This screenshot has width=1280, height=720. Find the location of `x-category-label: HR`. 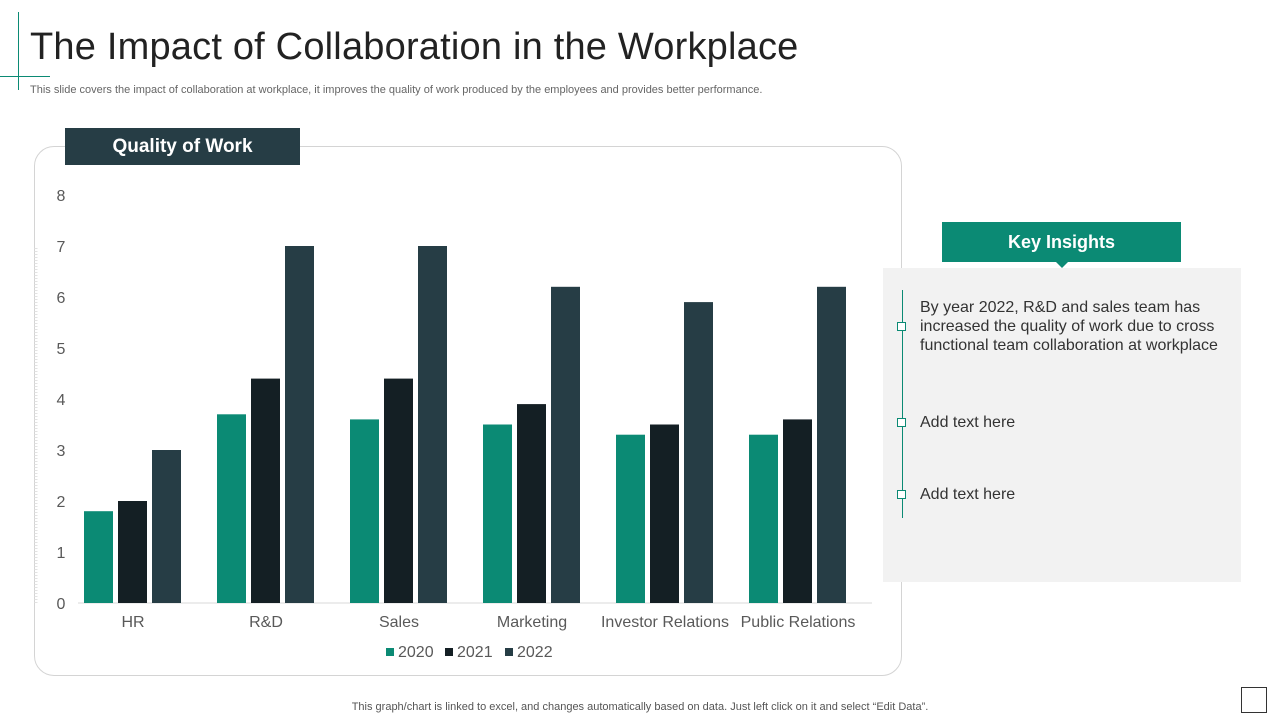

x-category-label: HR is located at coordinates (132, 622).